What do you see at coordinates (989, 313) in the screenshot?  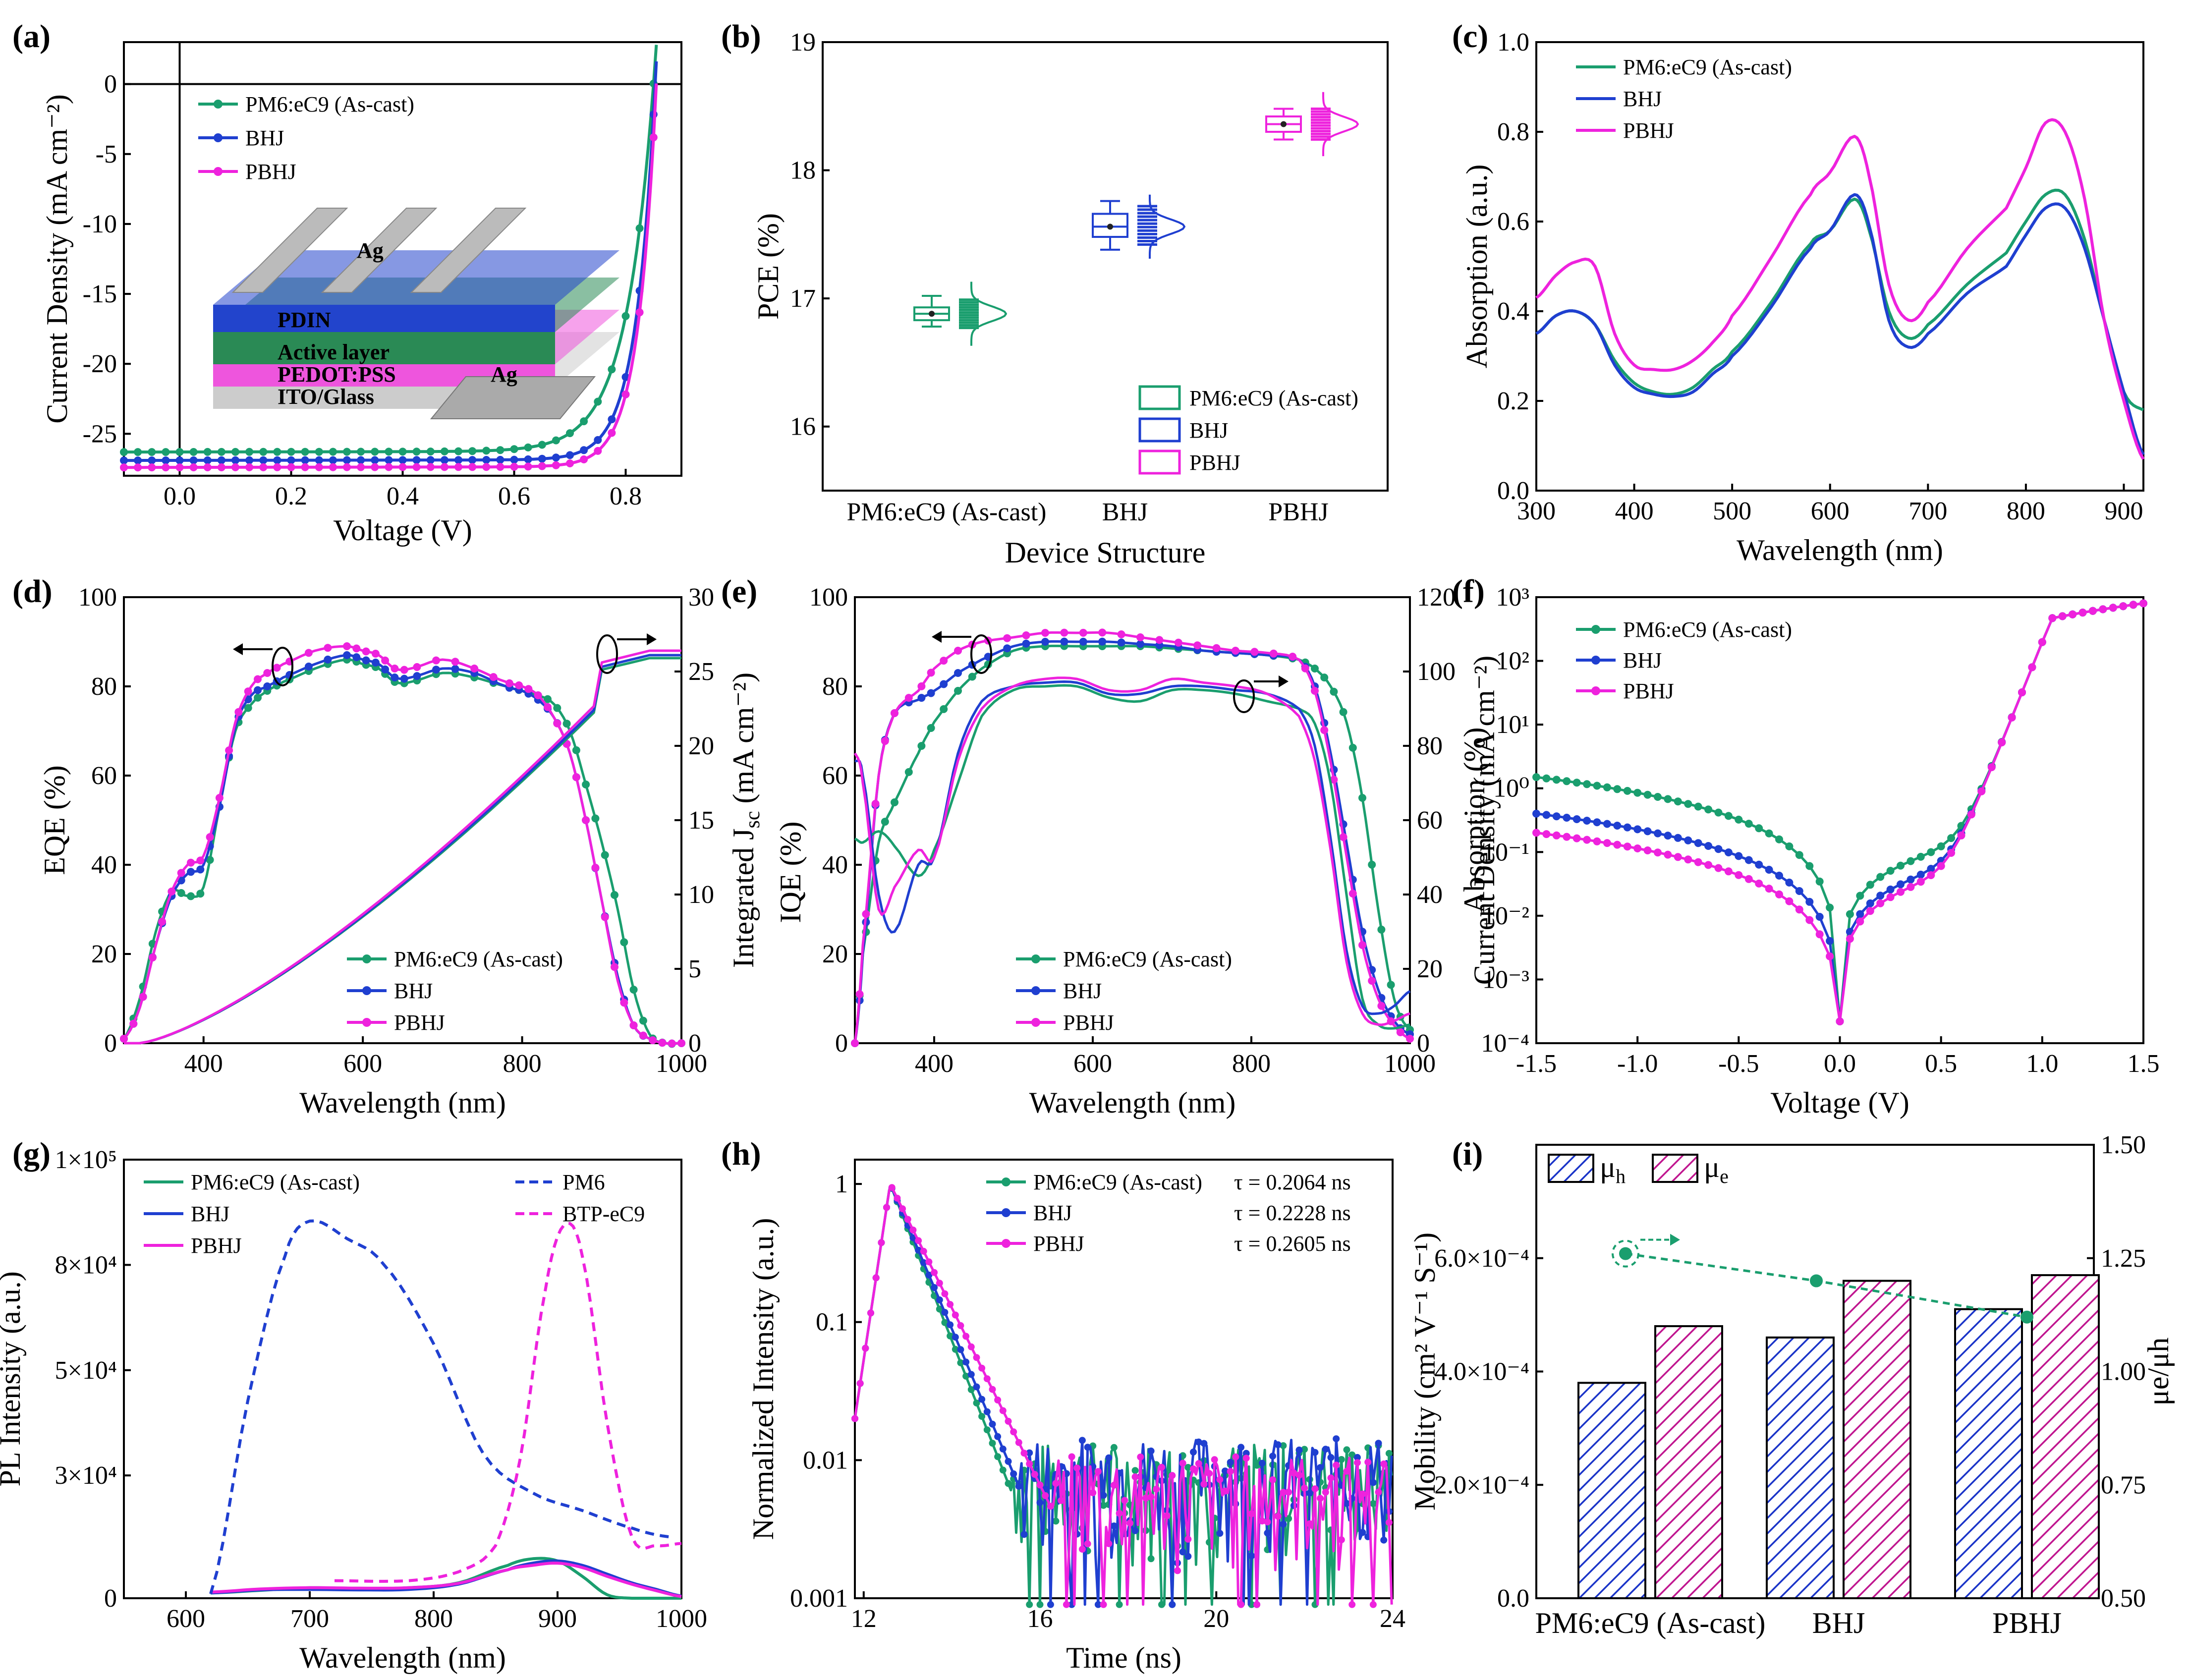 I see `distribution-curve` at bounding box center [989, 313].